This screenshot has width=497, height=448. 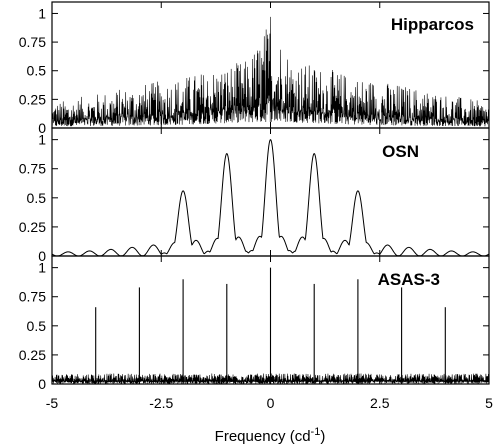 What do you see at coordinates (322, 436) in the screenshot?
I see `x-axis-label-close: )` at bounding box center [322, 436].